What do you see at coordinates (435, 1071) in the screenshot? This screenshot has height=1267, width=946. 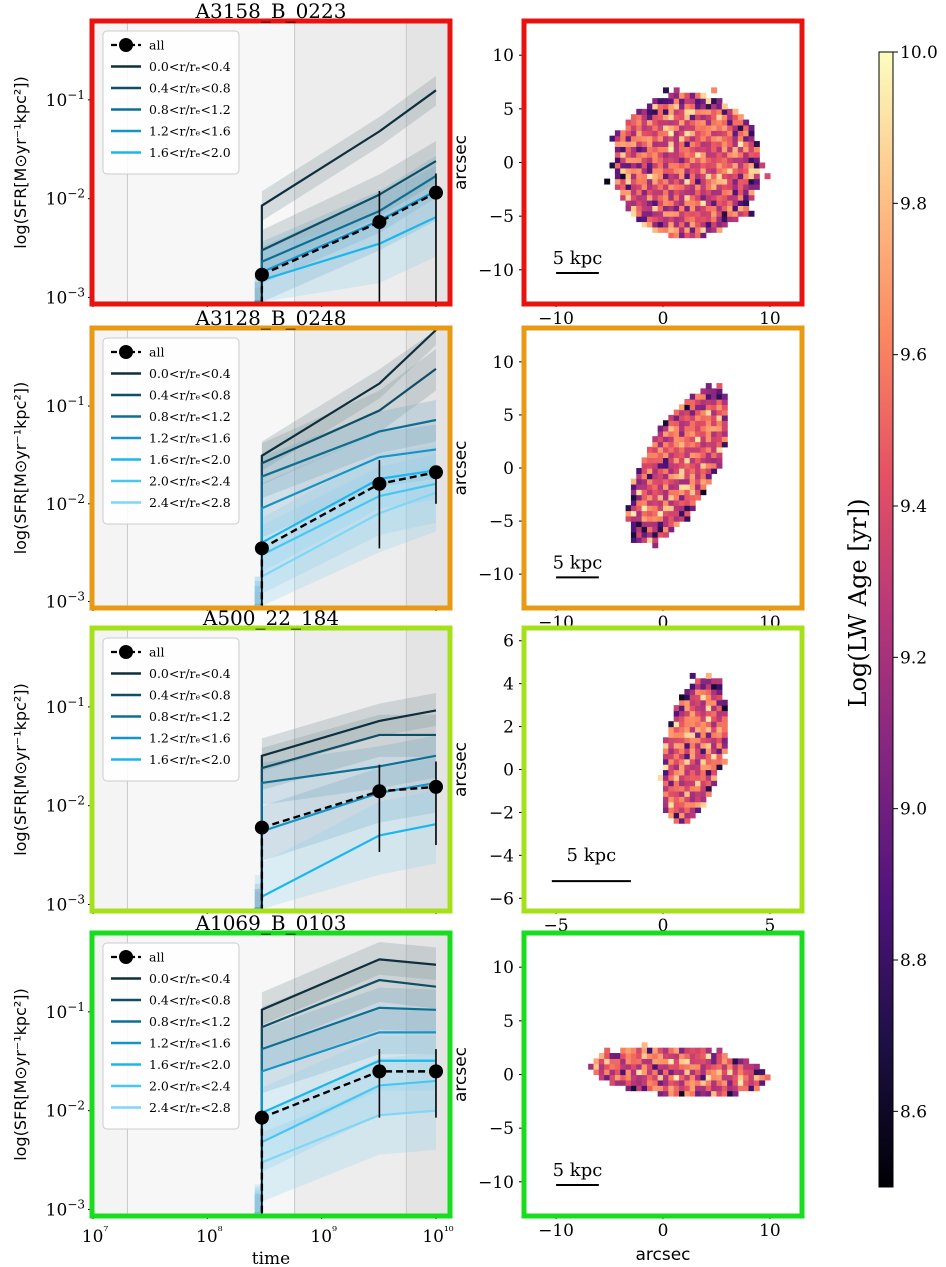 I see `all-marker` at bounding box center [435, 1071].